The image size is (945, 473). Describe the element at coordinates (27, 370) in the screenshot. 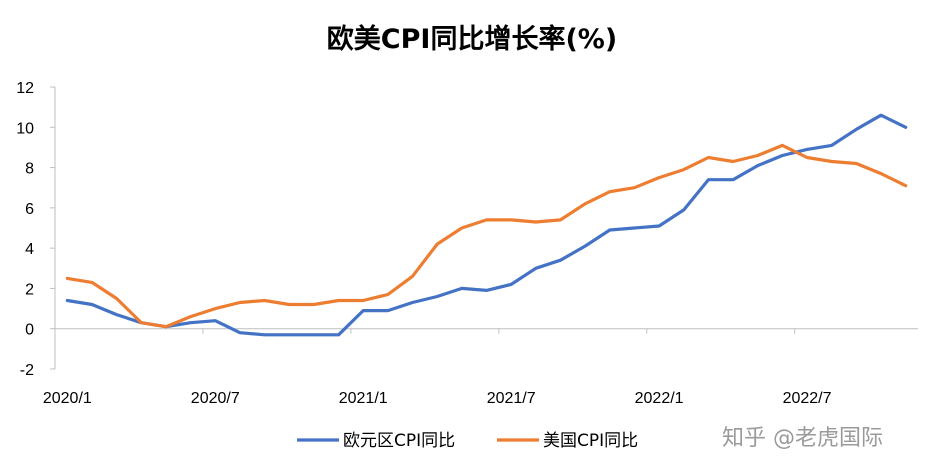

I see `y-tick-label: -2` at that location.